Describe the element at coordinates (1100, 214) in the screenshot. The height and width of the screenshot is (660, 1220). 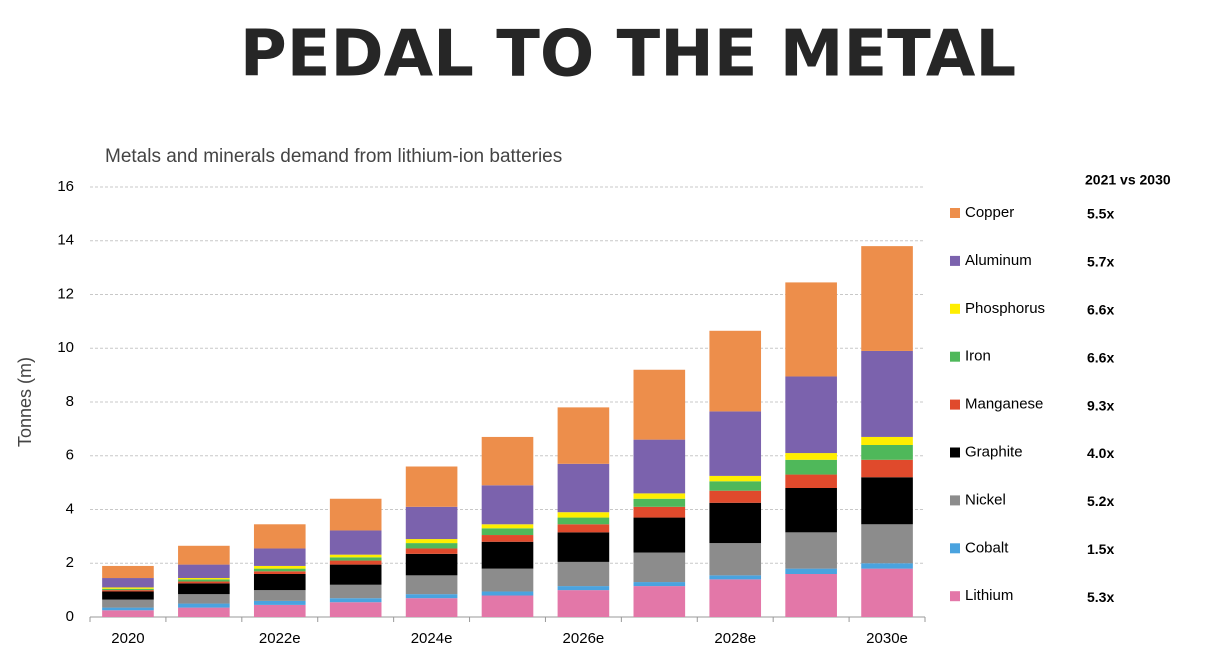
I see `ratio-label: 5.5x` at that location.